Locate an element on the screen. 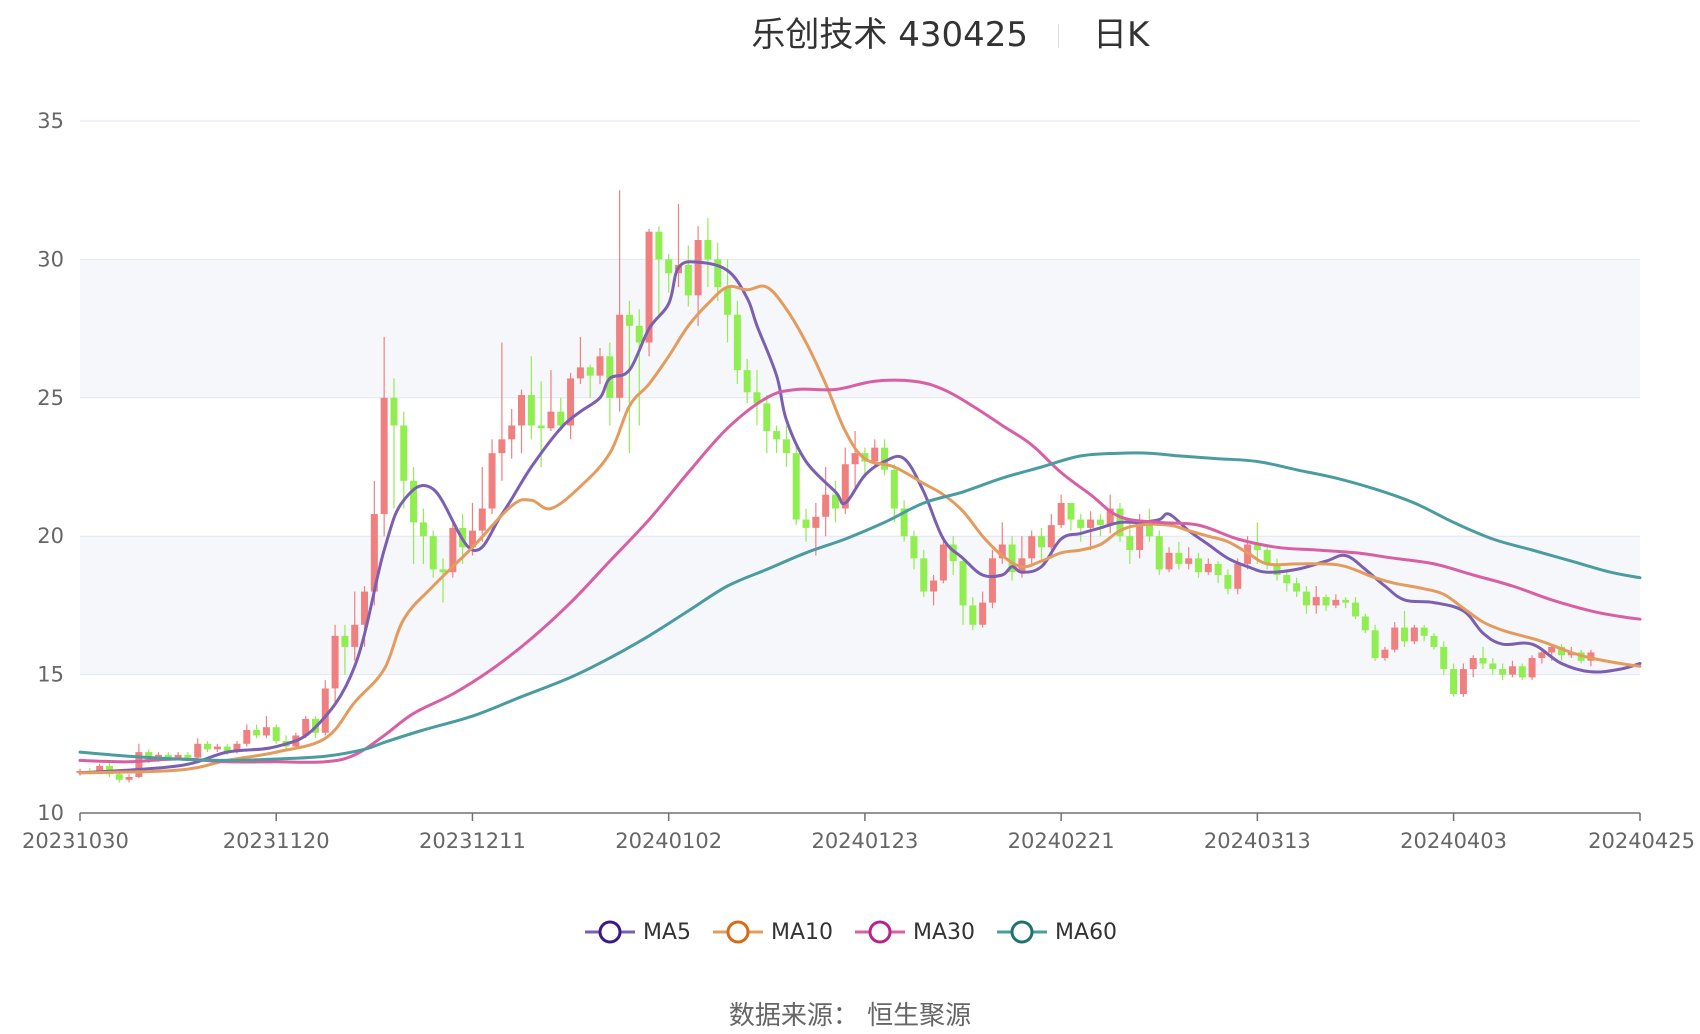 The image size is (1700, 1034). period-label: 日K is located at coordinates (1121, 35).